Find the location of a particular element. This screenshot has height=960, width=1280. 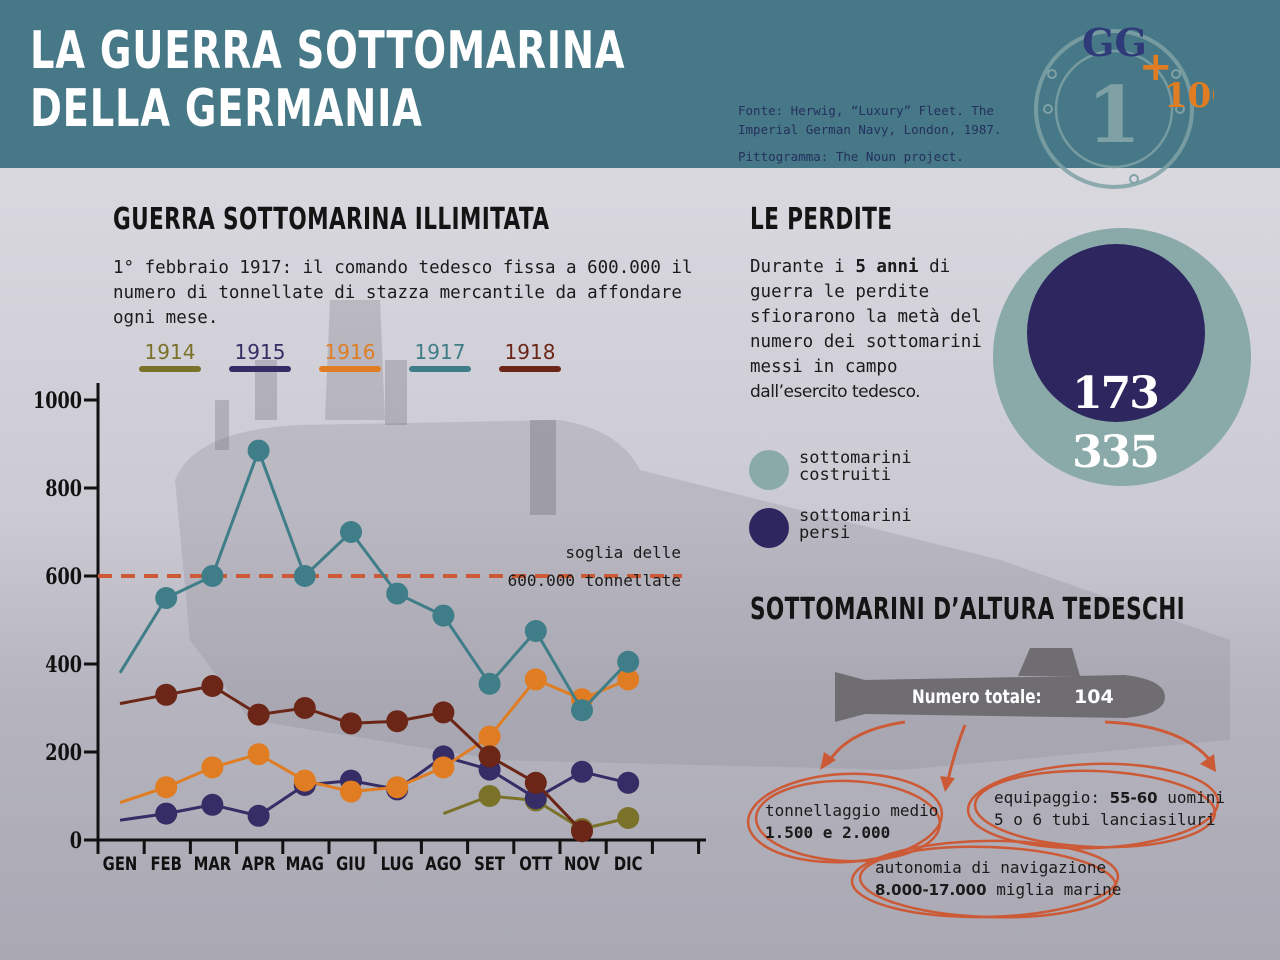

point-1916-mar is located at coordinates (212, 767).